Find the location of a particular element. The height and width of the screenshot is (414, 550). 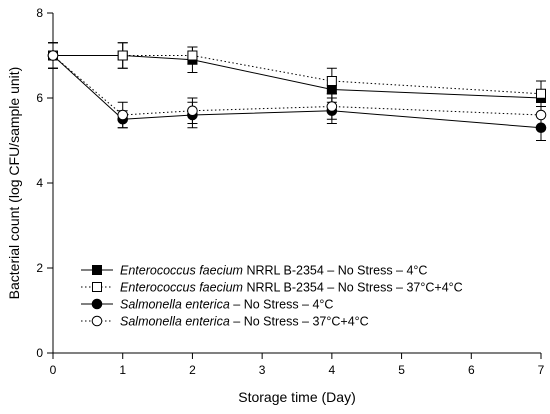

y-tick-label: 2 is located at coordinates (39, 268).